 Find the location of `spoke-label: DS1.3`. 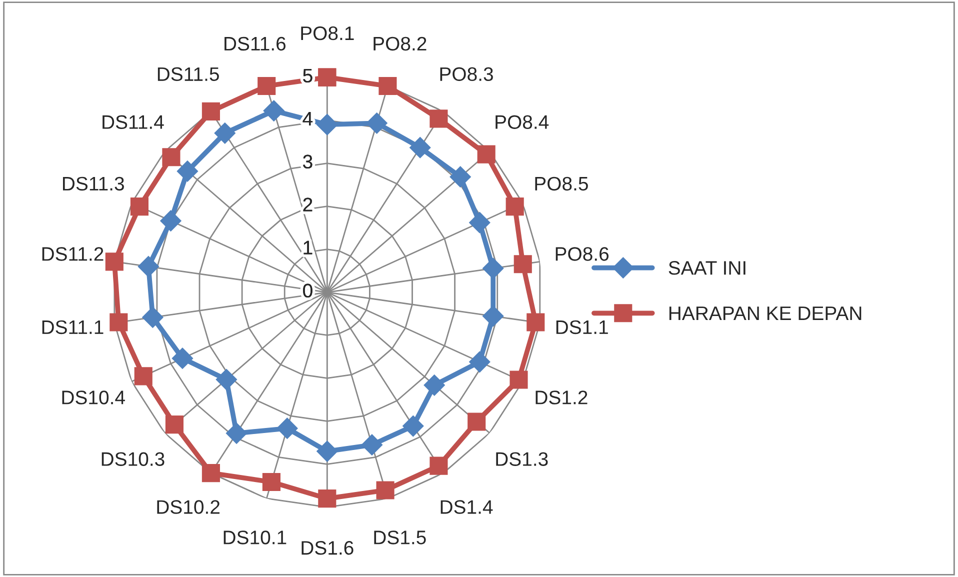

spoke-label: DS1.3 is located at coordinates (522, 459).